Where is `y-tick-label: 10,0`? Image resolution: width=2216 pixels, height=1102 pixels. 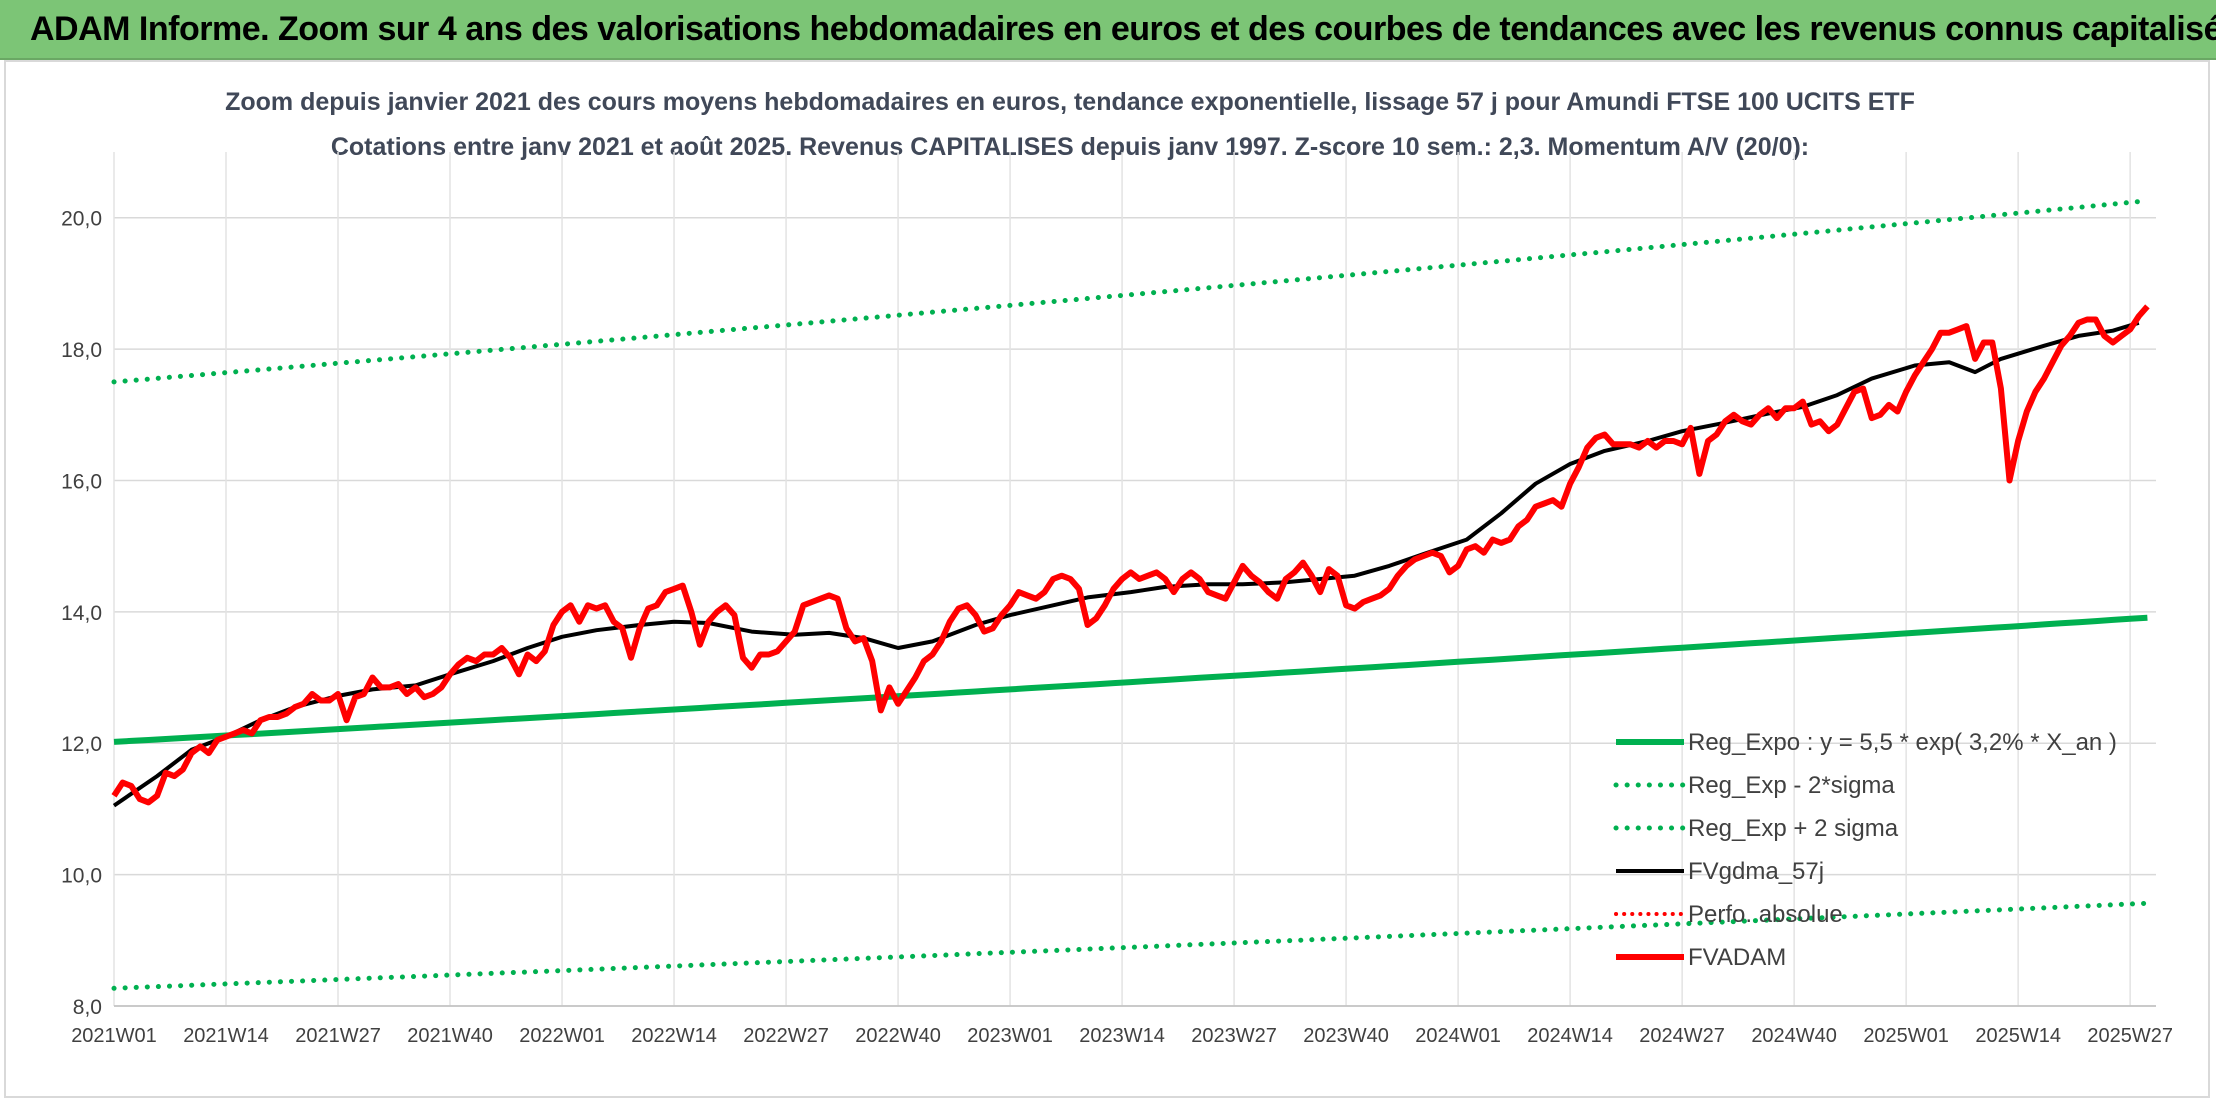 y-tick-label: 10,0 is located at coordinates (81, 876).